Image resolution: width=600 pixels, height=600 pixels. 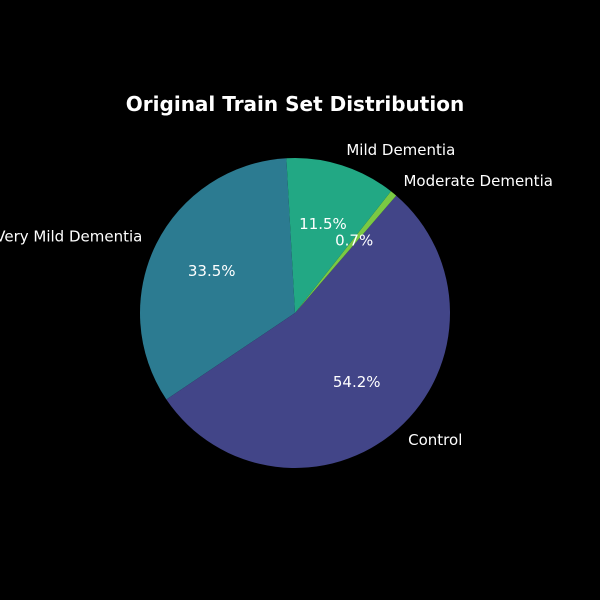 What do you see at coordinates (354, 241) in the screenshot?
I see `percent-label-moderate-dementia: 0.7%` at bounding box center [354, 241].